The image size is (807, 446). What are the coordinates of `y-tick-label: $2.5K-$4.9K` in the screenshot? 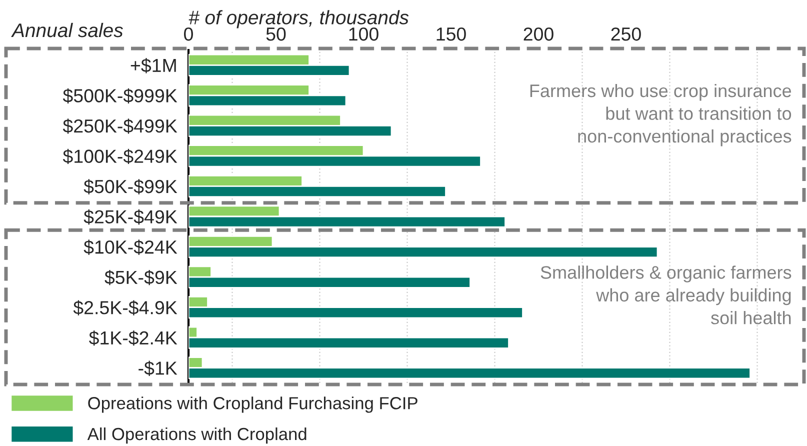 It's located at (125, 308).